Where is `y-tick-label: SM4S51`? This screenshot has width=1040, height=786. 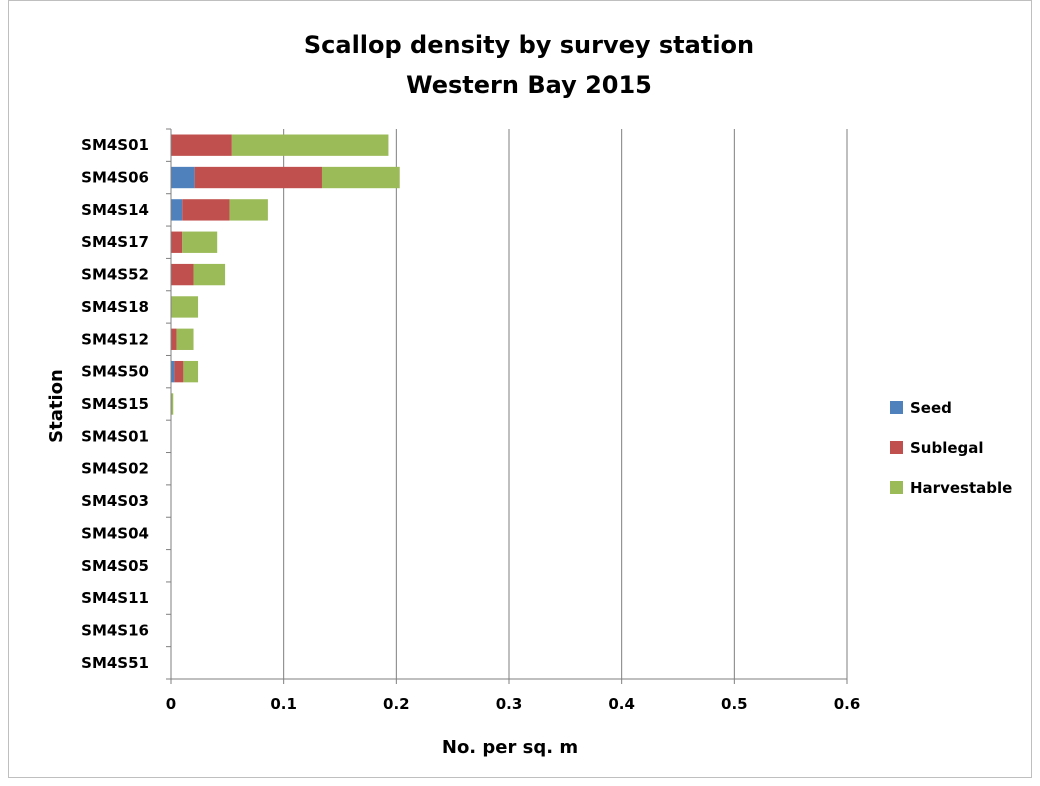
y-tick-label: SM4S51 is located at coordinates (115, 663).